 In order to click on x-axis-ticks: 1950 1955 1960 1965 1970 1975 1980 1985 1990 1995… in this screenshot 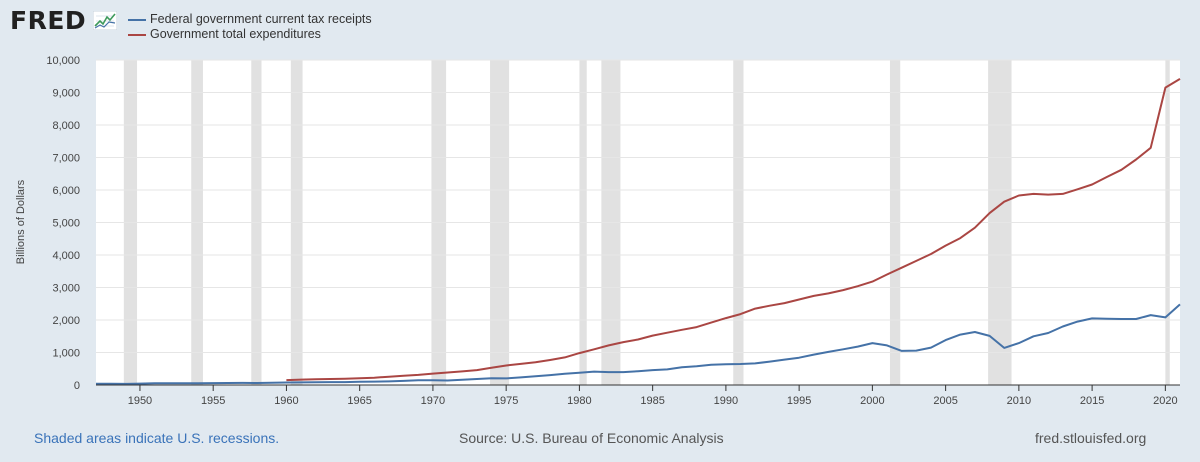, I will do `click(653, 396)`.